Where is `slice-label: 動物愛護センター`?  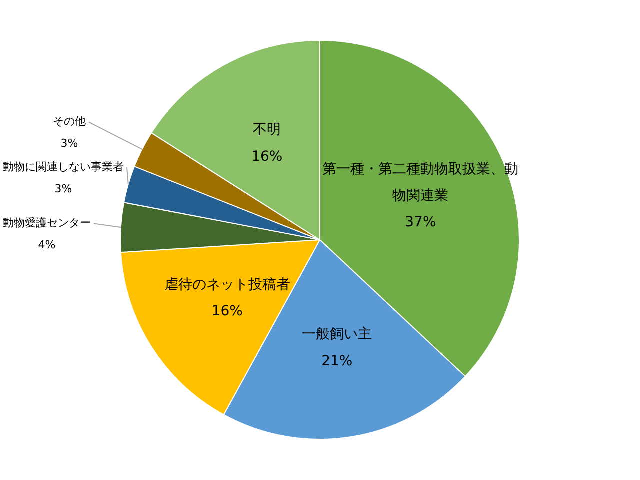
slice-label: 動物愛護センター is located at coordinates (47, 223).